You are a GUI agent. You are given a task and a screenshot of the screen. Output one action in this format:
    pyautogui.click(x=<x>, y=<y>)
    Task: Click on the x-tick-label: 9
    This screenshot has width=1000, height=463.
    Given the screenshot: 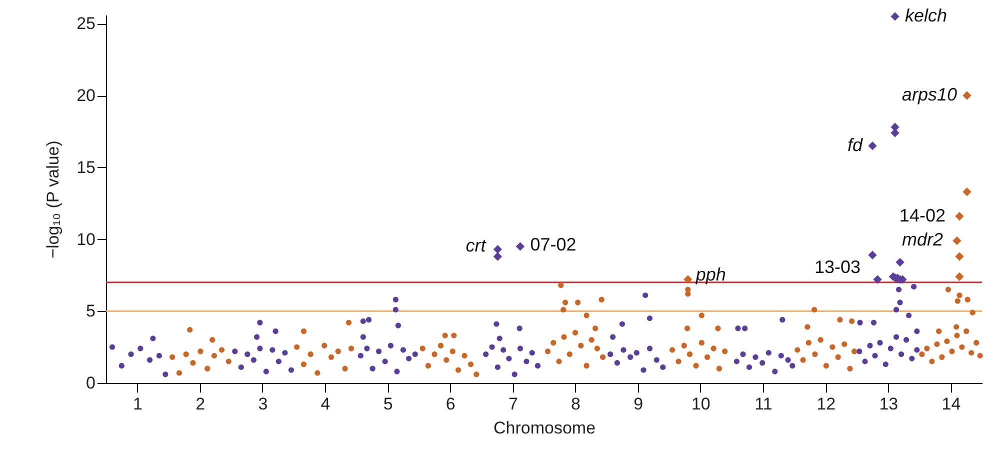 What is the action you would take?
    pyautogui.click(x=639, y=404)
    